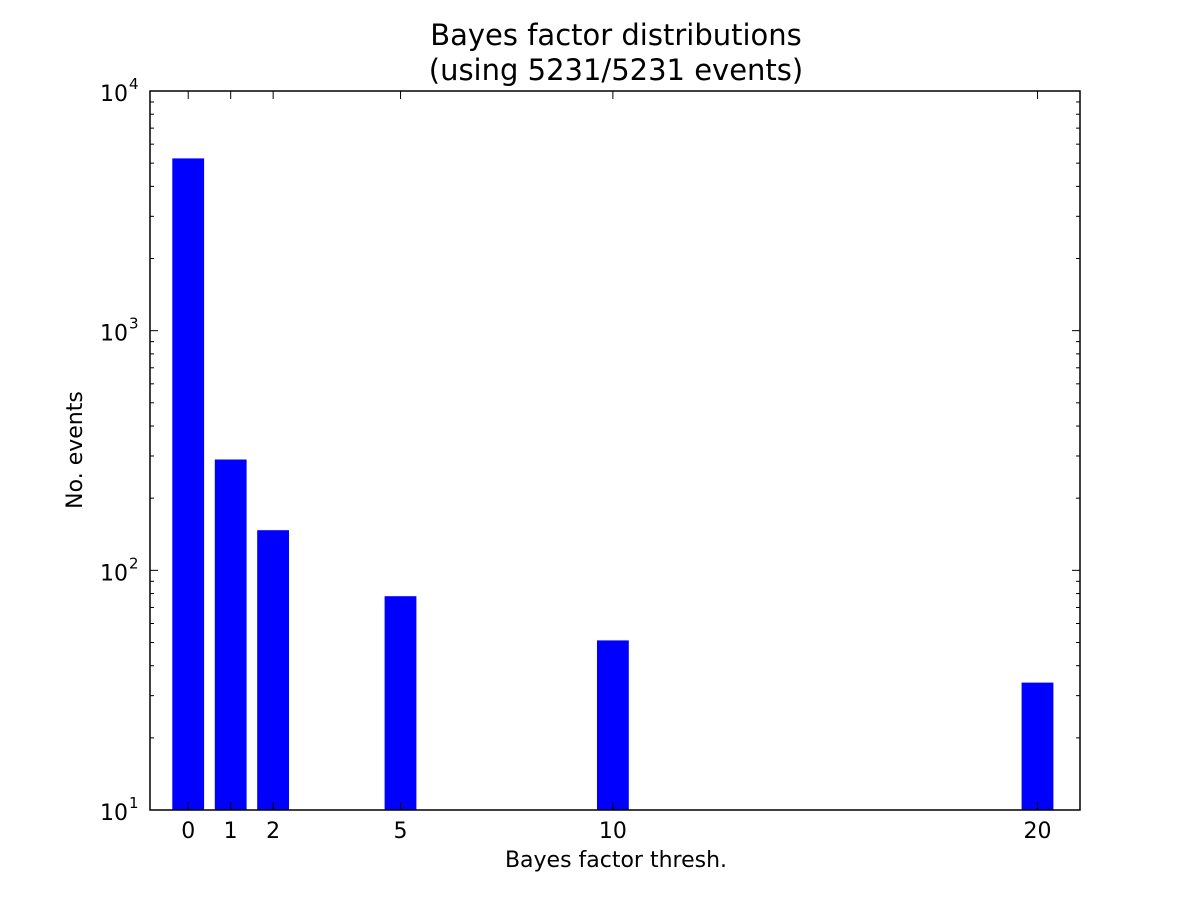  I want to click on chart-title: Bayes factor distributions, so click(616, 35).